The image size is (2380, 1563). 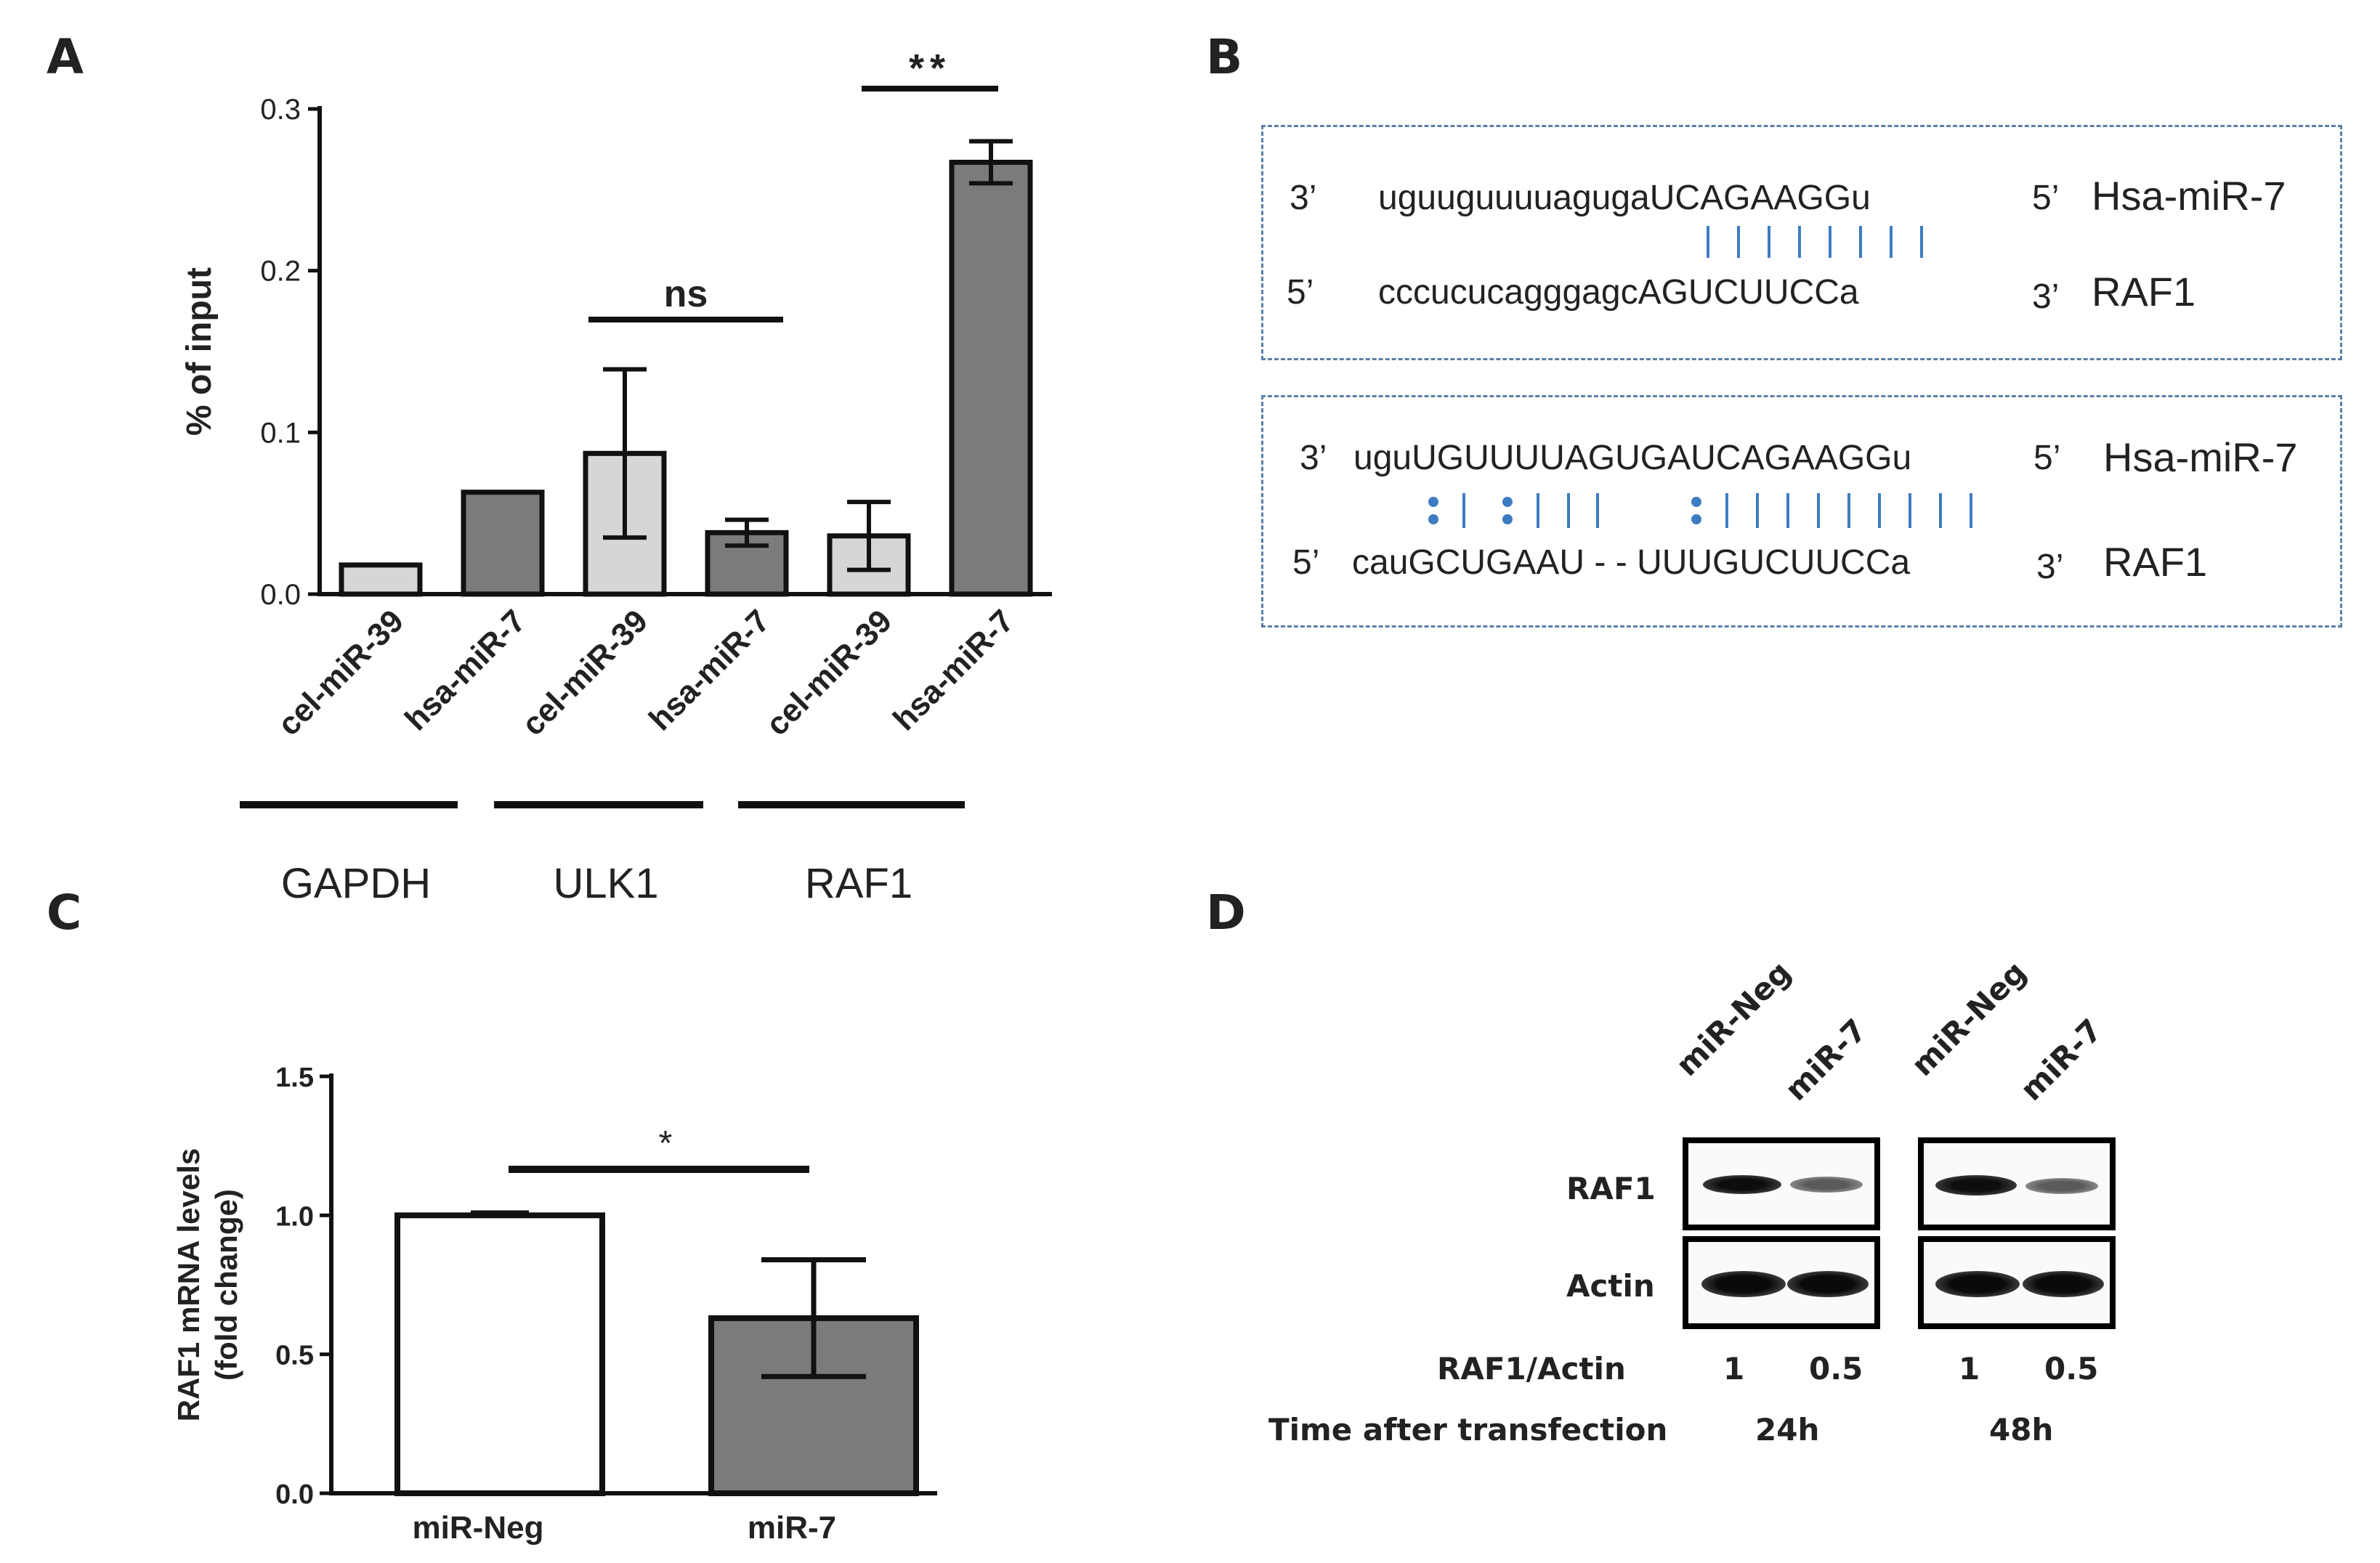 What do you see at coordinates (1977, 1284) in the screenshot?
I see `band-actin-lane3` at bounding box center [1977, 1284].